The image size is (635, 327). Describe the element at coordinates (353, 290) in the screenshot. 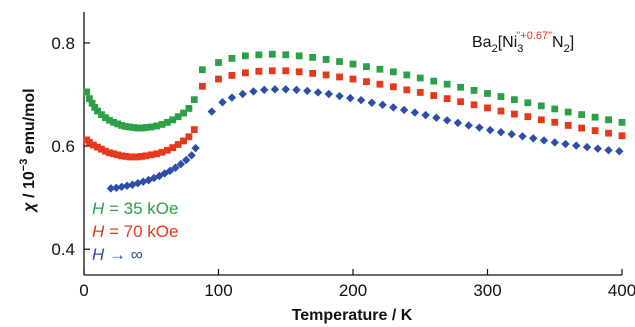

I see `x-tick-label: 200` at that location.